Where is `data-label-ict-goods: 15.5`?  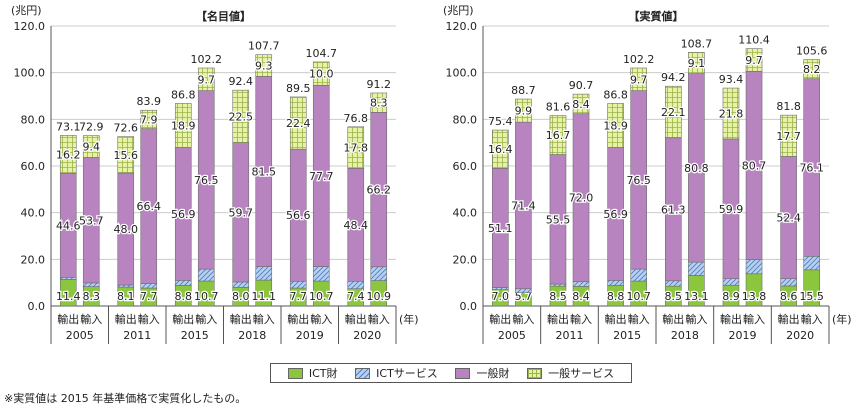
data-label-ict-goods: 15.5 is located at coordinates (811, 296).